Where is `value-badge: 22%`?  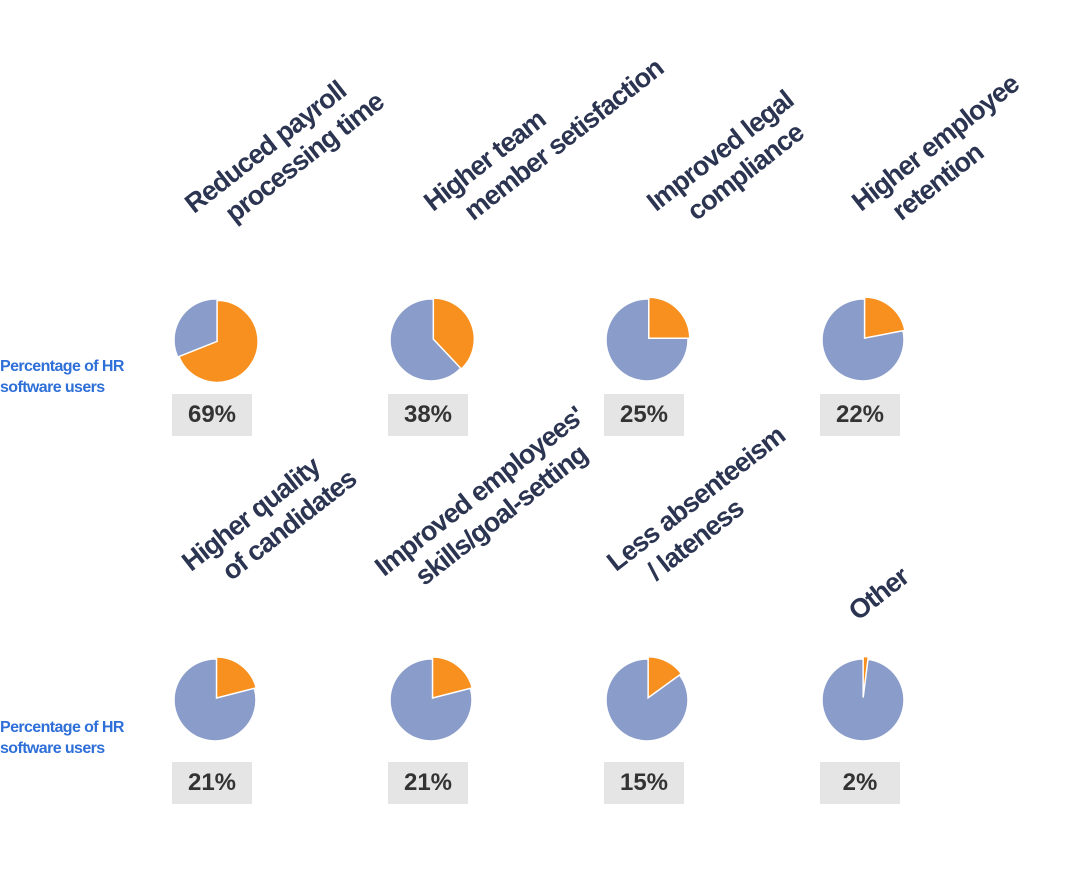 value-badge: 22% is located at coordinates (860, 415).